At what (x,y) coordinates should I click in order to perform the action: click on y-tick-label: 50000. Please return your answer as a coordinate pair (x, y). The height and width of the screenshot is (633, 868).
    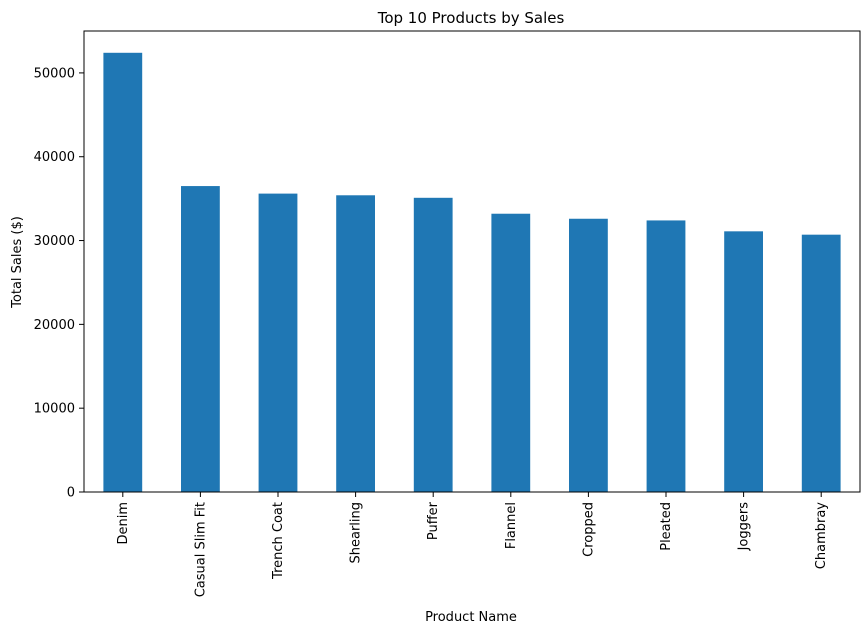
    Looking at the image, I should click on (54, 73).